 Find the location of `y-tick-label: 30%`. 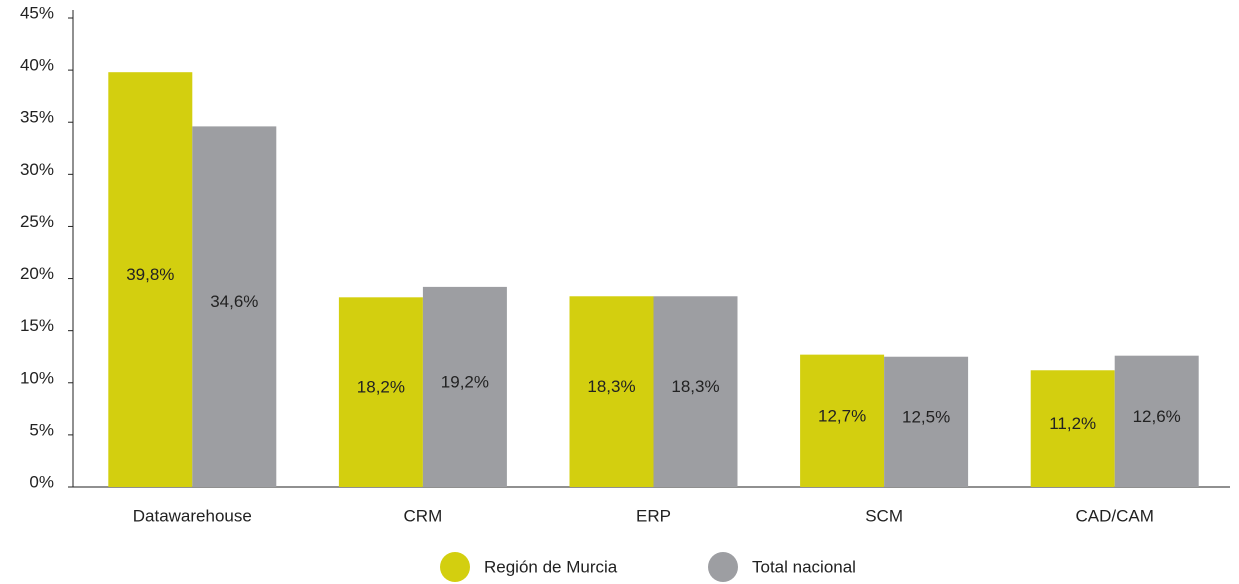

y-tick-label: 30% is located at coordinates (37, 169).